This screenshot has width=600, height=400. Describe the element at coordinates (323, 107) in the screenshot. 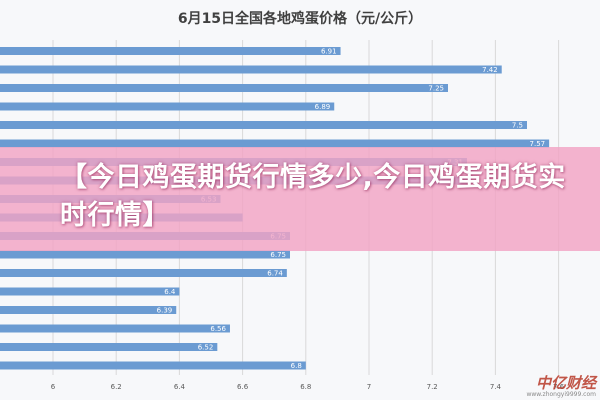

I see `data-label: 6.89` at that location.